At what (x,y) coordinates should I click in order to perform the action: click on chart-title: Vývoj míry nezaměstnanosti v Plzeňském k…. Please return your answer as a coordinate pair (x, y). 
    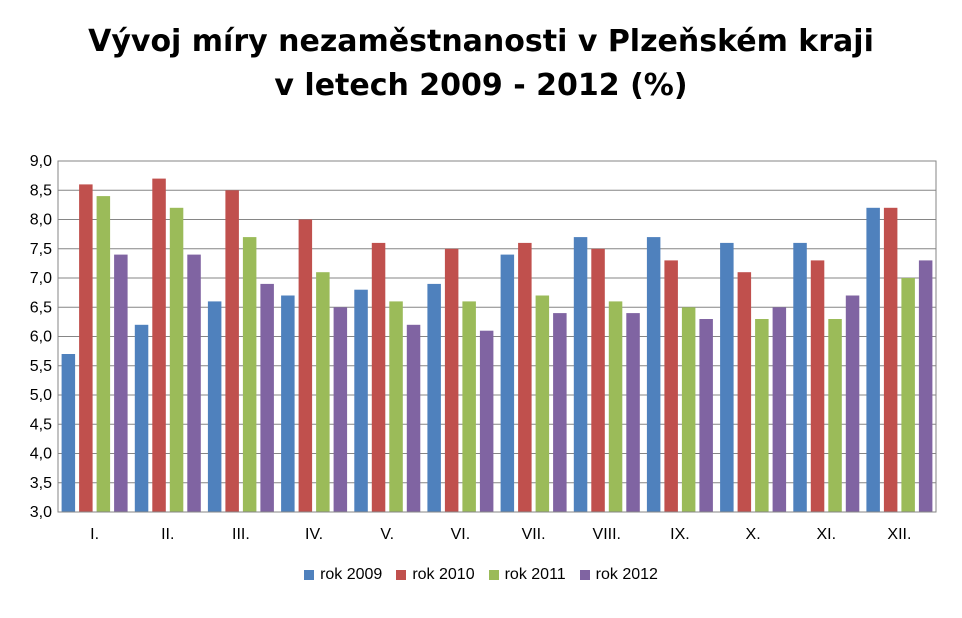
    Looking at the image, I should click on (481, 64).